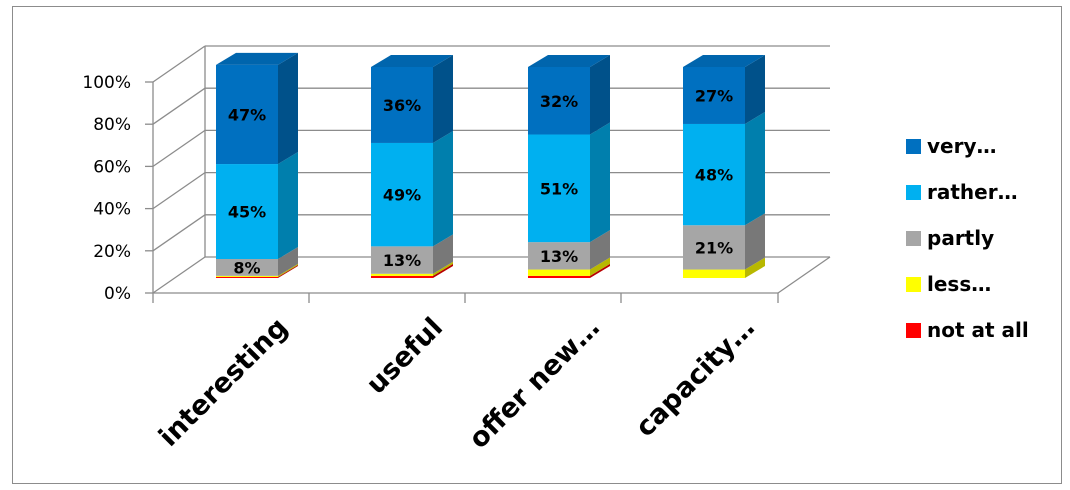 This screenshot has width=1070, height=490. I want to click on data-label: 48%, so click(714, 175).